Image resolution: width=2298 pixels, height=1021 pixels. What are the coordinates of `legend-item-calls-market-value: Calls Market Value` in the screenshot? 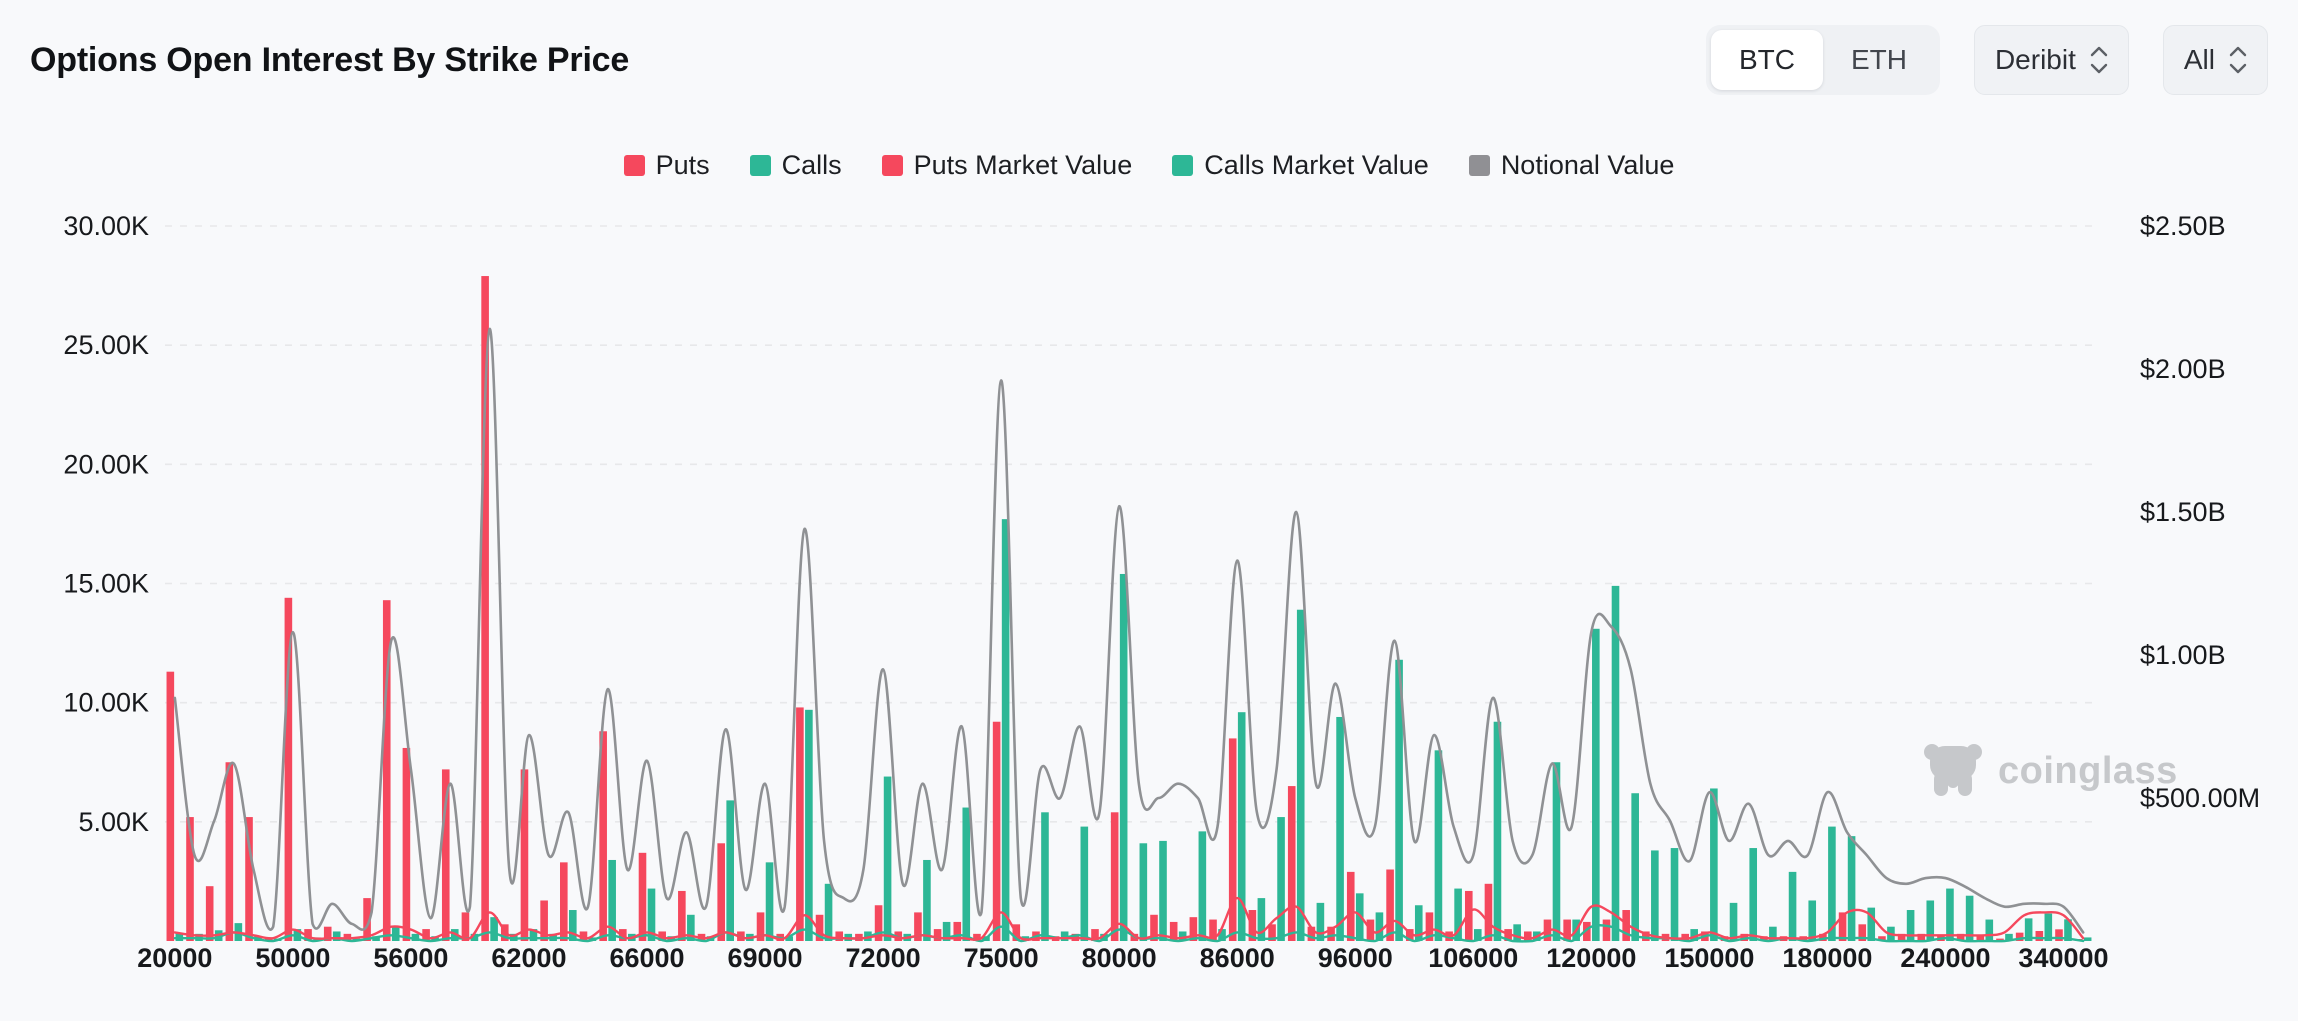 It's located at (1300, 165).